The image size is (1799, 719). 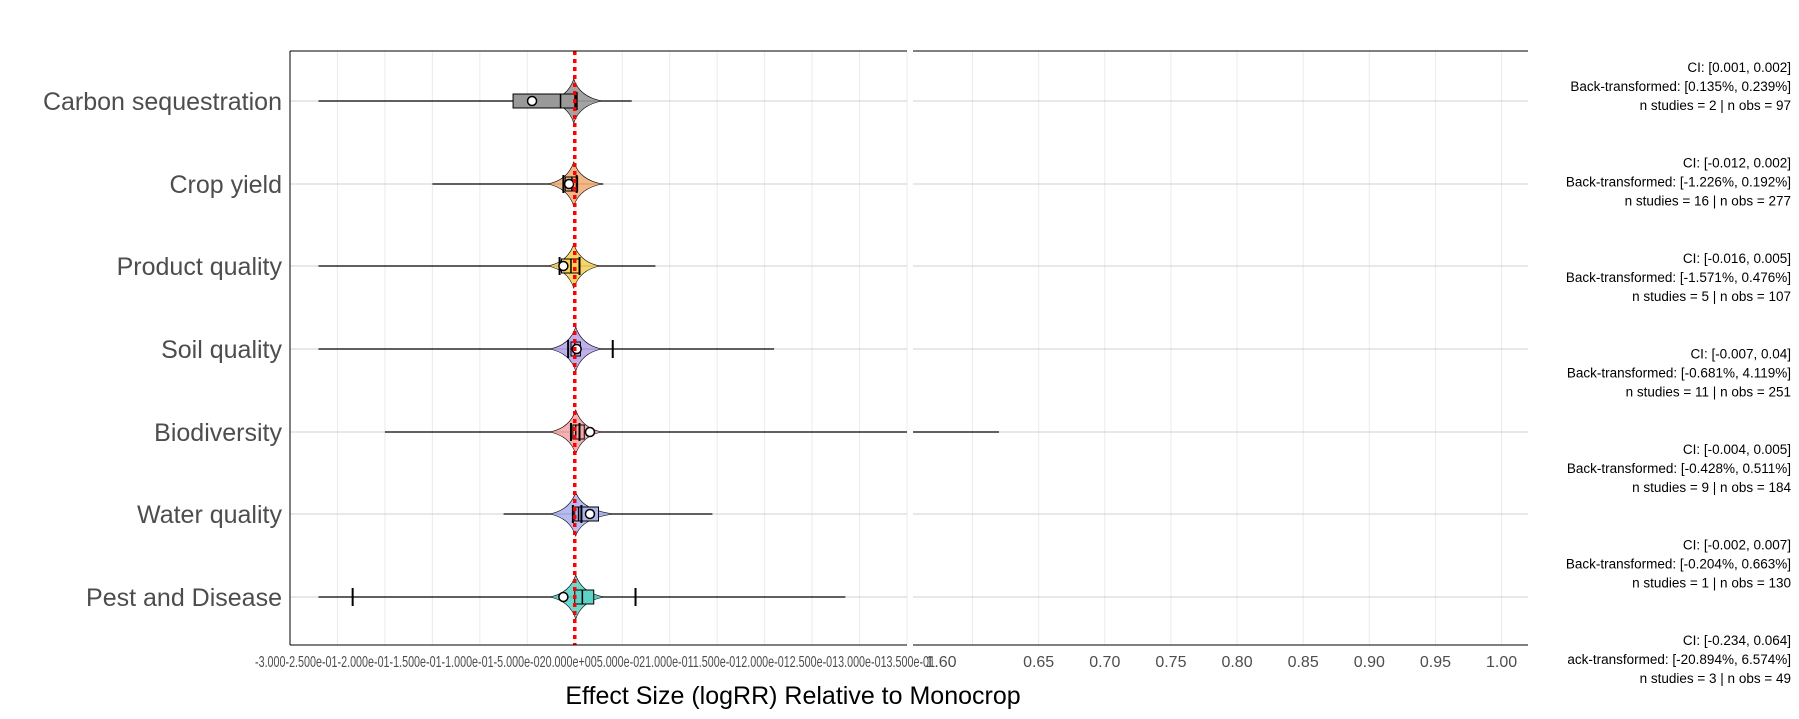 What do you see at coordinates (1680, 86) in the screenshot?
I see `annotation-line: Back-transformed: [0.135%, 0.239%]` at bounding box center [1680, 86].